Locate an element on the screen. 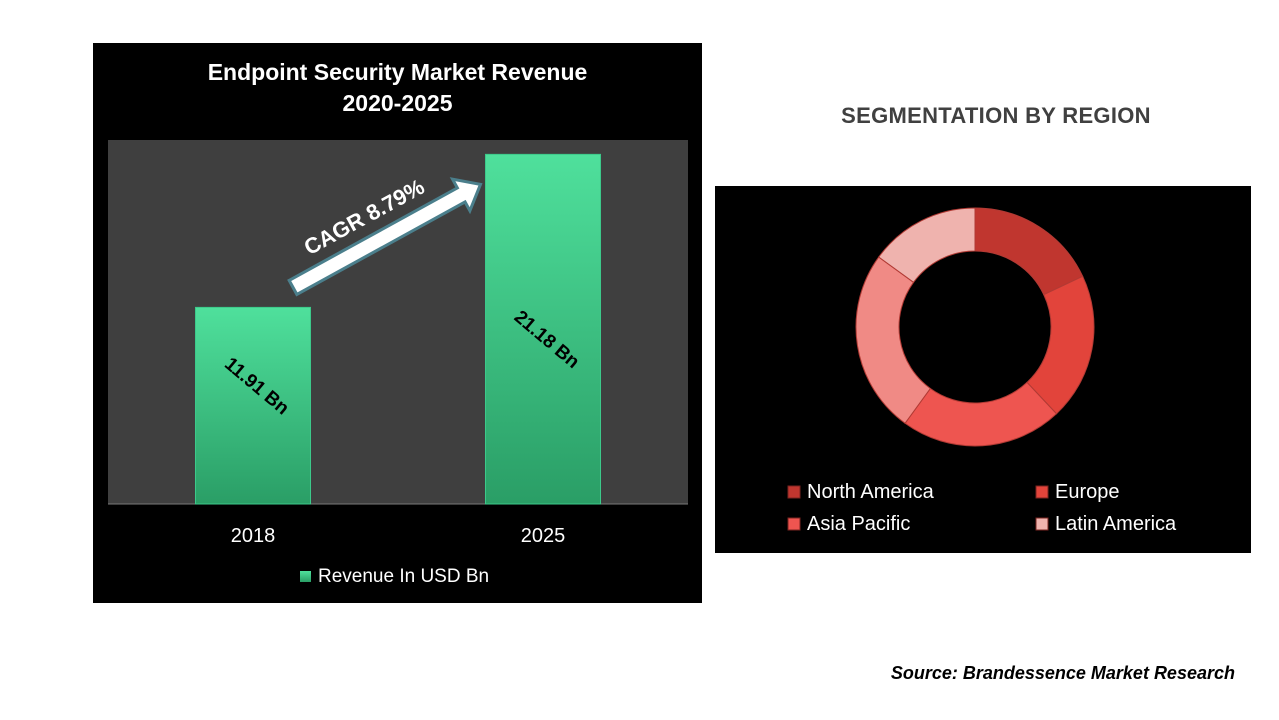  donut-legend-label: Europe is located at coordinates (1087, 492).